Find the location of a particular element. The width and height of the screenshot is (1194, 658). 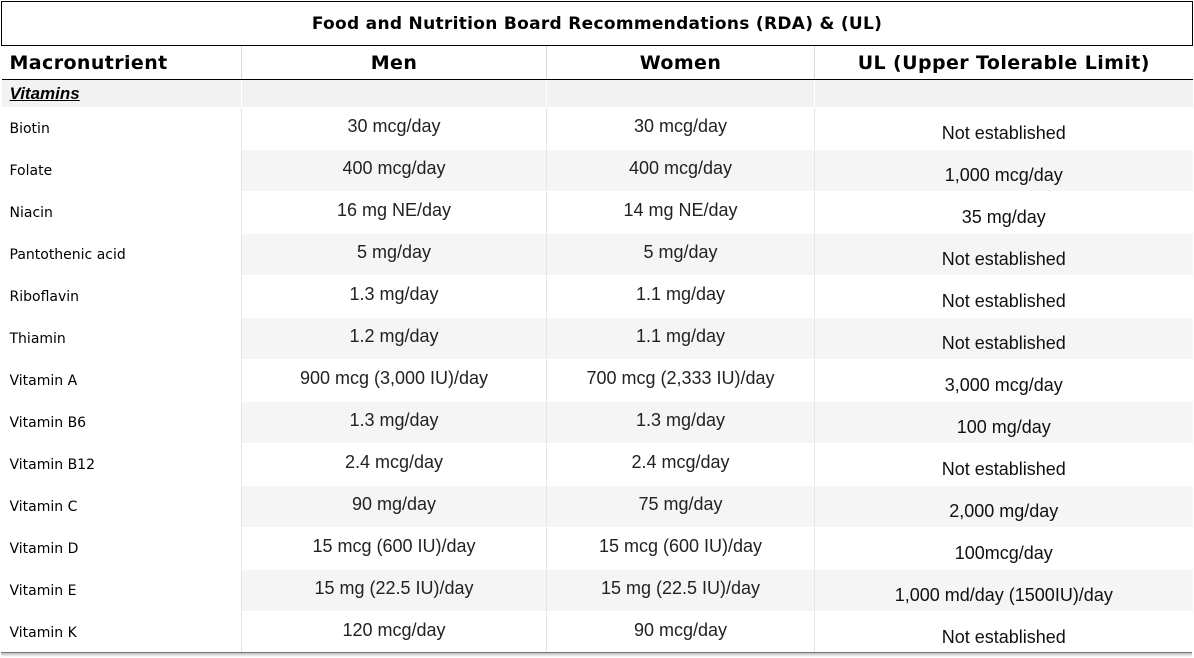

table-bottom-border is located at coordinates (596, 652).